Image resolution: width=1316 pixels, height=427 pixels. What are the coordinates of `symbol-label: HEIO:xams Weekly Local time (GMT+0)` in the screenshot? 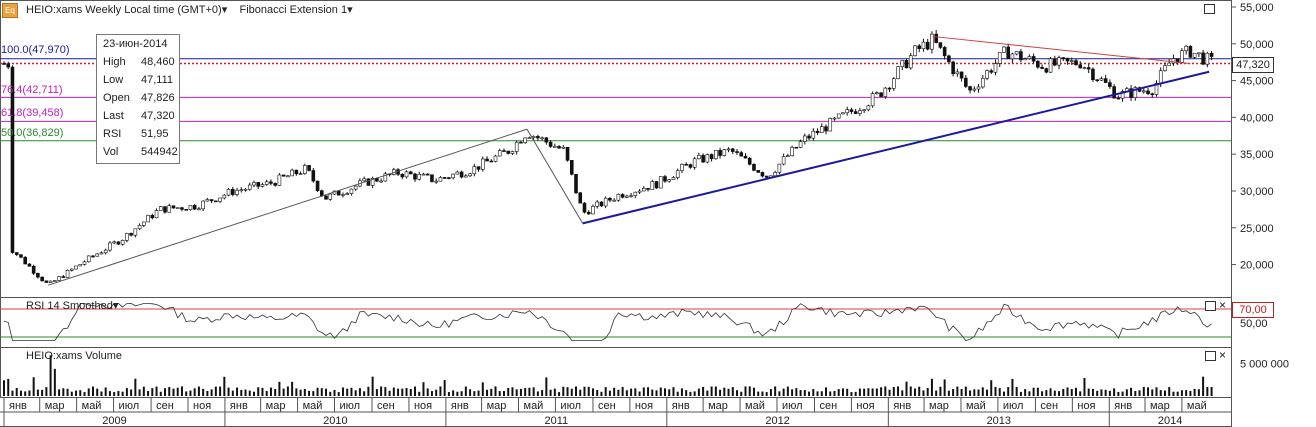 It's located at (124, 10).